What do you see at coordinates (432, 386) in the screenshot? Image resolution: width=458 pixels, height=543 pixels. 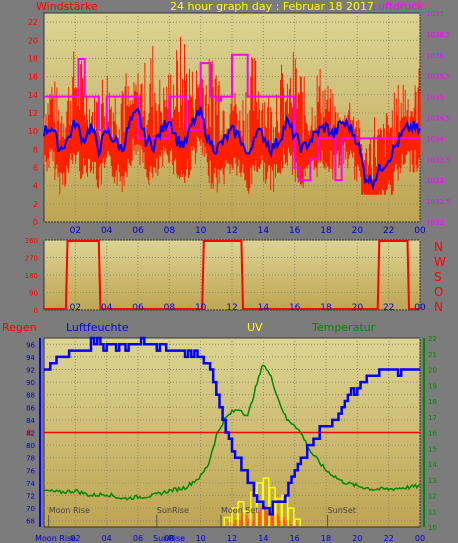 I see `temperature-tick-19: 19` at bounding box center [432, 386].